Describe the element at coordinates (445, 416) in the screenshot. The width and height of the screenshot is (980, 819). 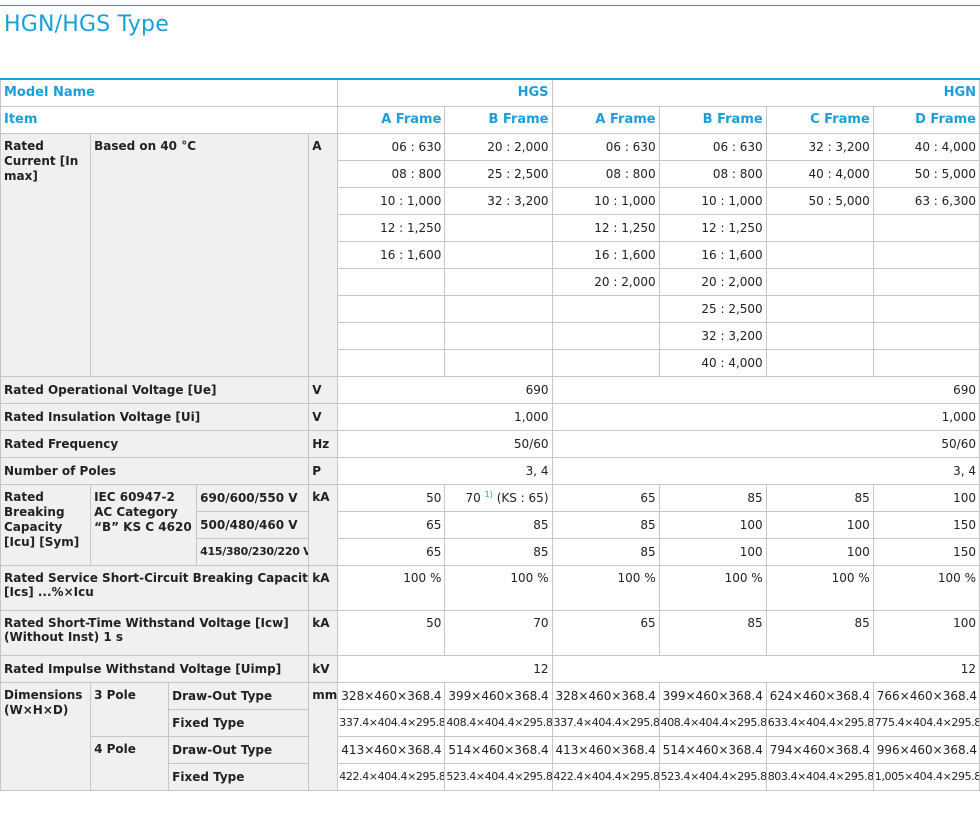
I see `insulation-voltage-hgs: 1,000` at that location.